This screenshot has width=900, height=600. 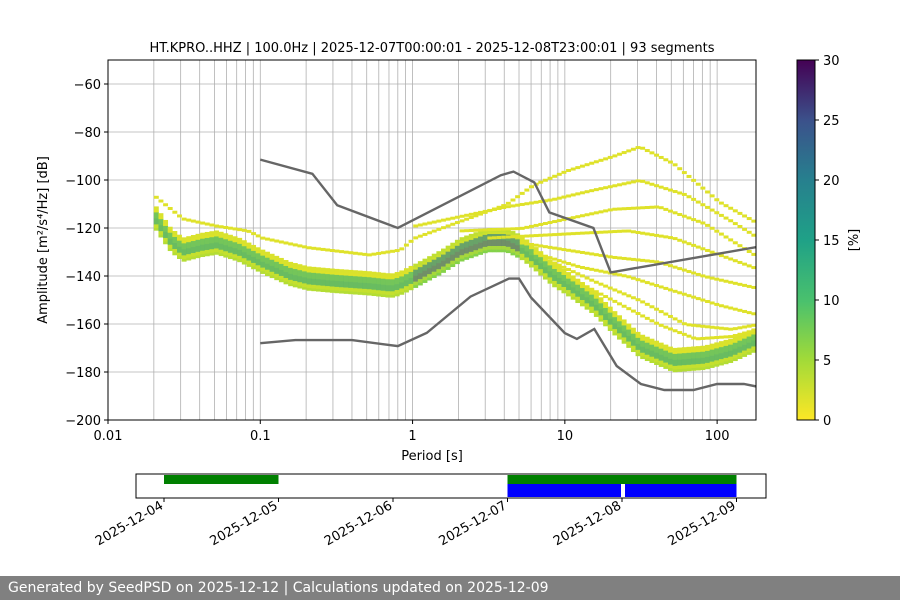 What do you see at coordinates (129, 523) in the screenshot?
I see `availability-tick-label: 2025-12-04` at bounding box center [129, 523].